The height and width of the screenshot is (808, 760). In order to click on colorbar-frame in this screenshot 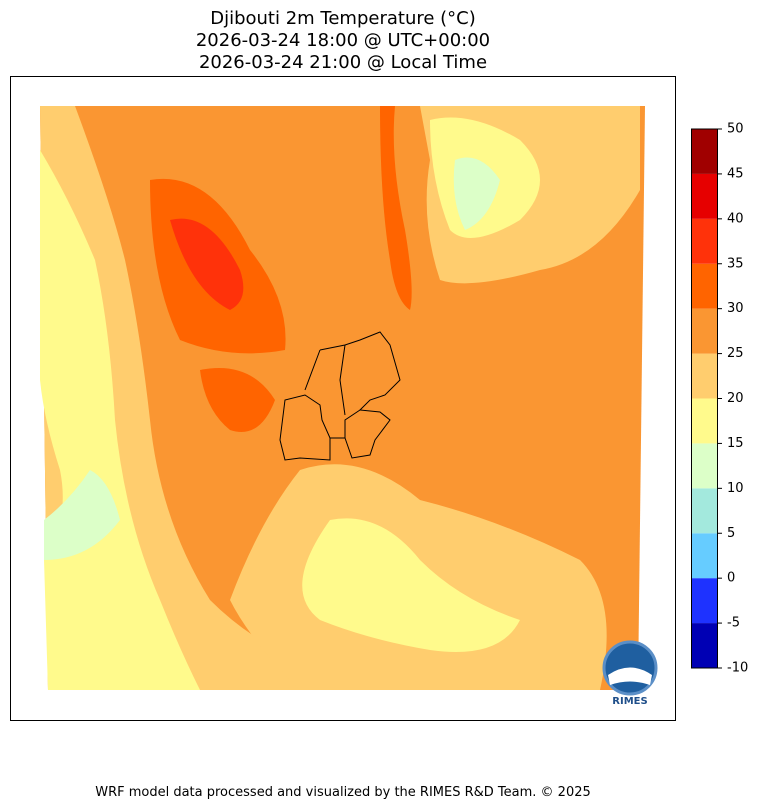, I will do `click(704, 398)`.